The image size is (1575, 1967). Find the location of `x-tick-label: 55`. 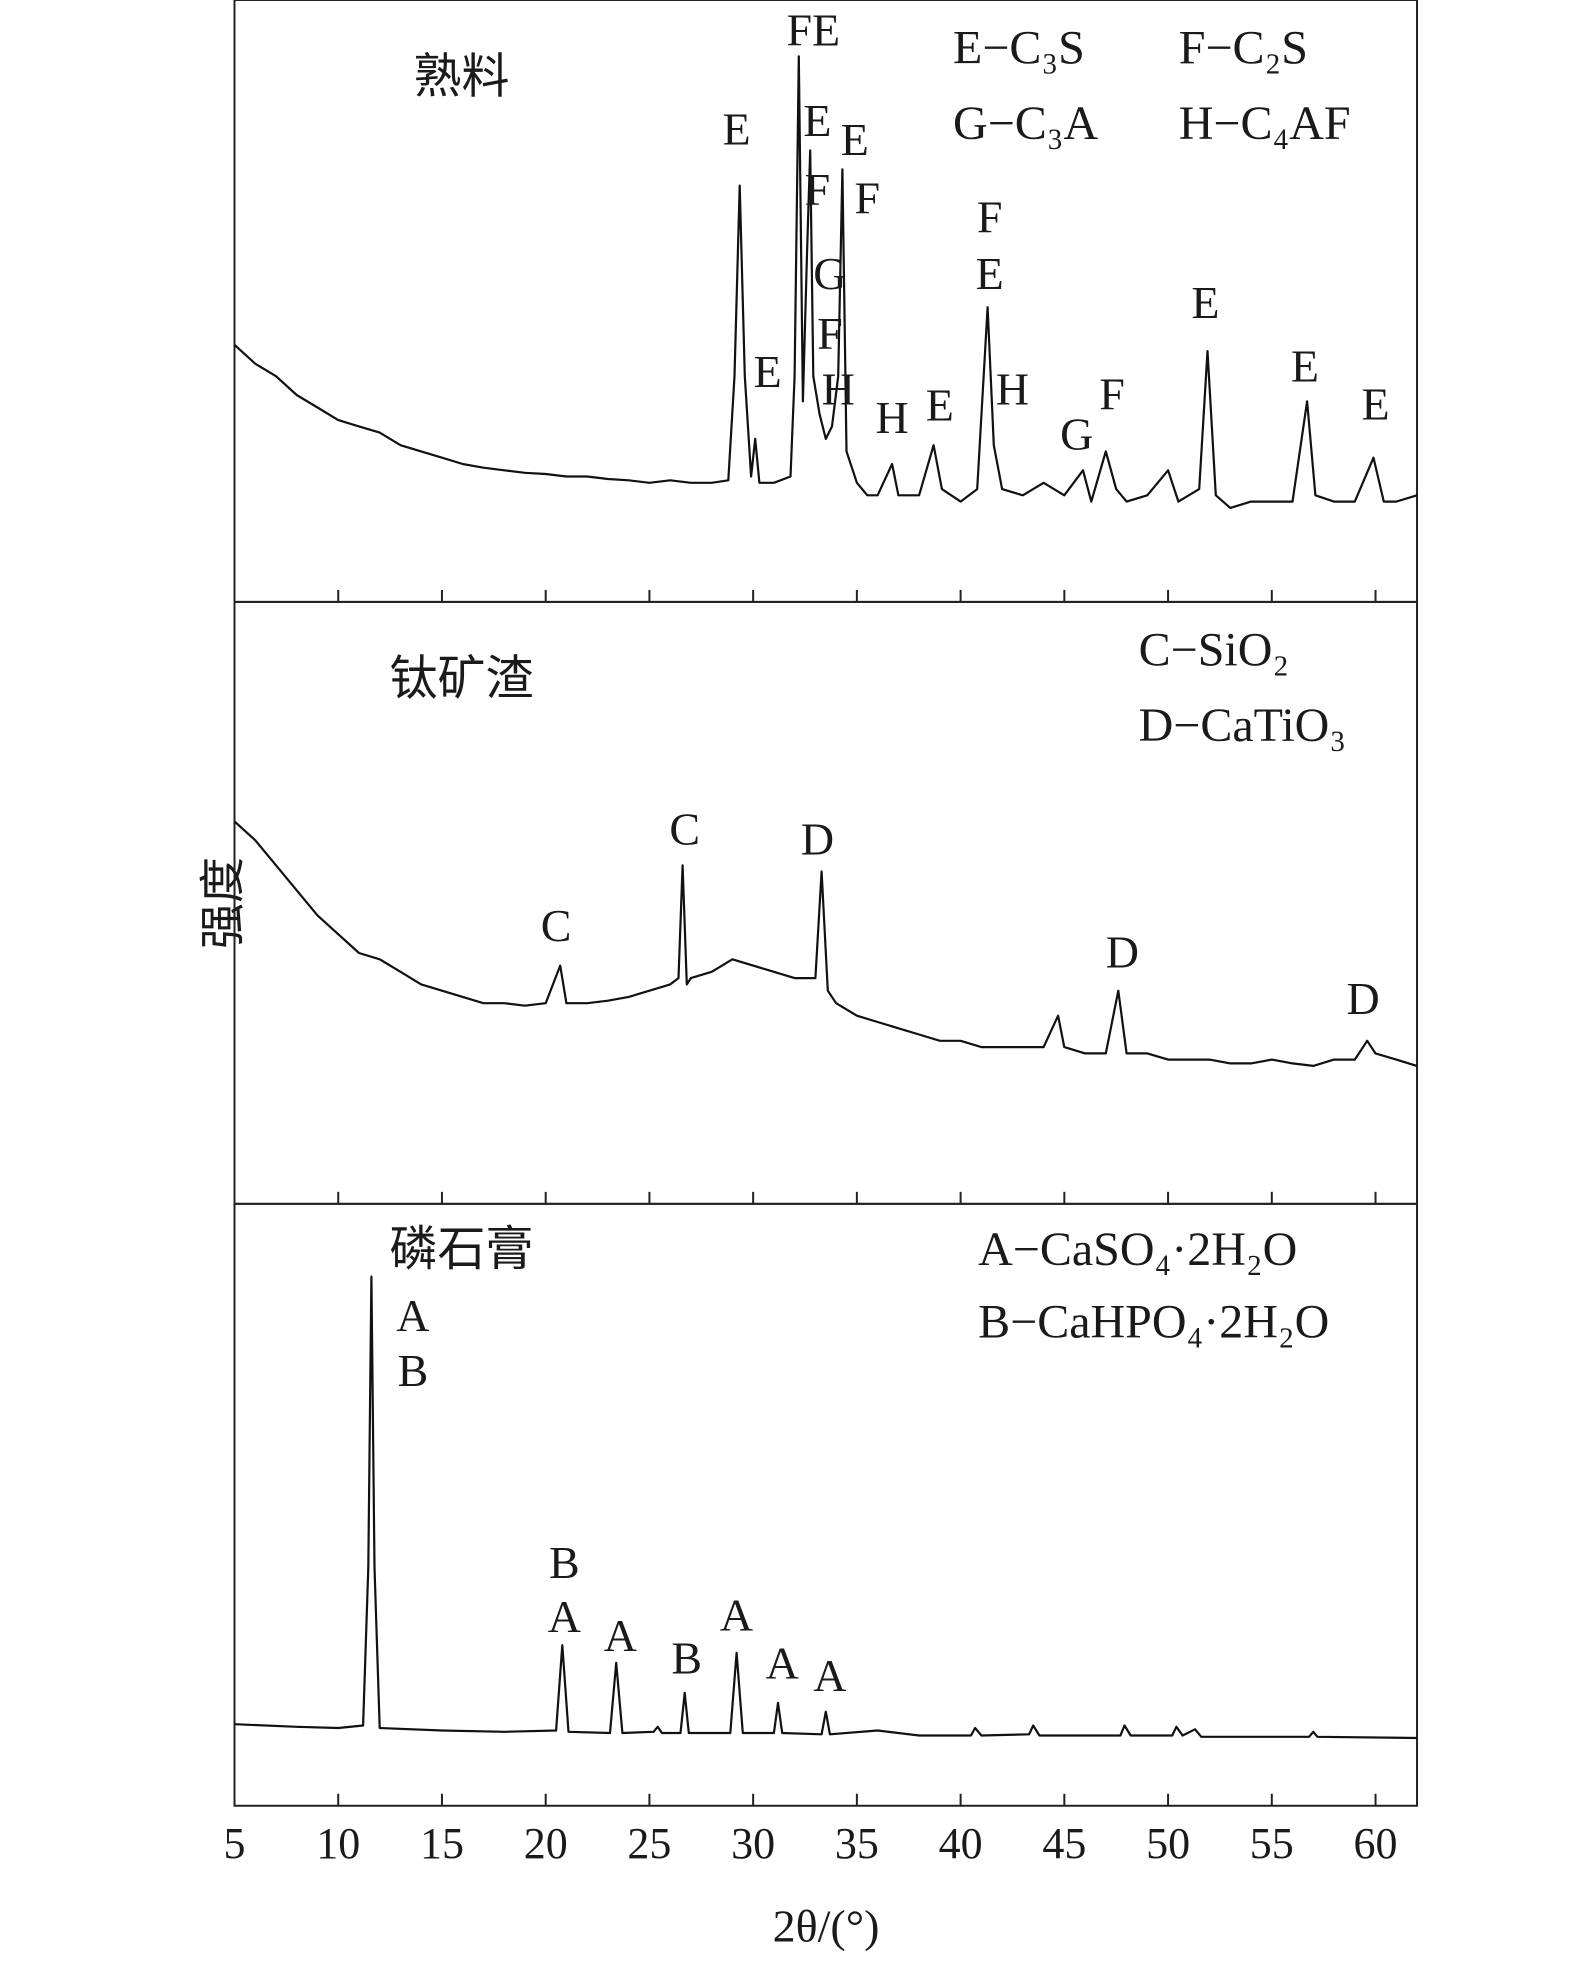

x-tick-label: 55 is located at coordinates (1272, 1843).